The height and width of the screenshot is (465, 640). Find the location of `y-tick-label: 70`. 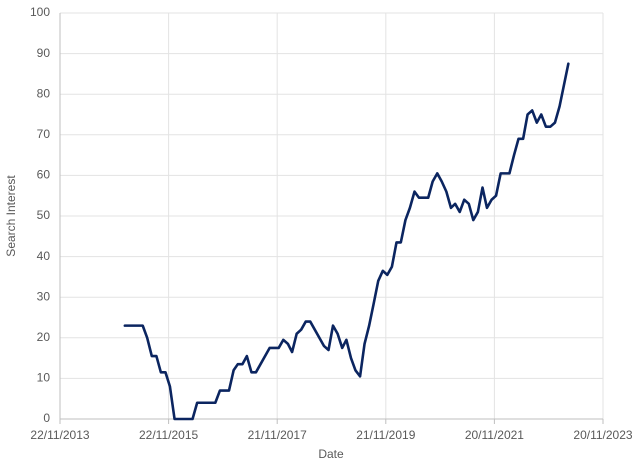

y-tick-label: 70 is located at coordinates (44, 134).